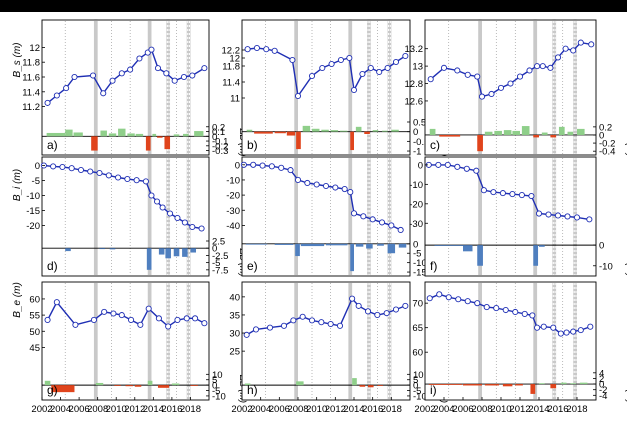  I want to click on y-tick-label: -20, so click(416, 204).